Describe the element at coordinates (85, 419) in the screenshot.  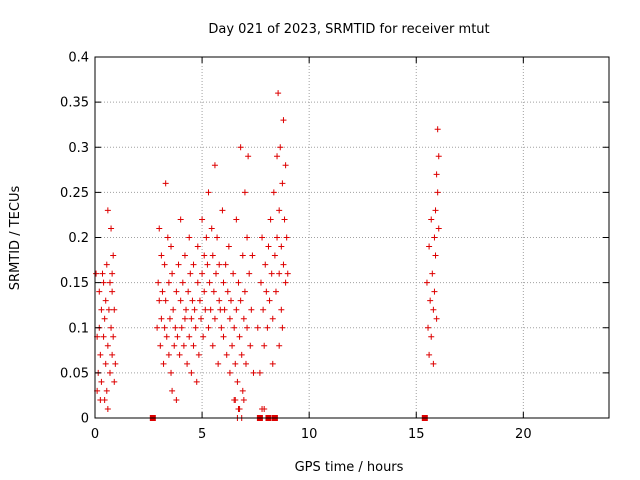
I see `y-tick-label: 0` at that location.